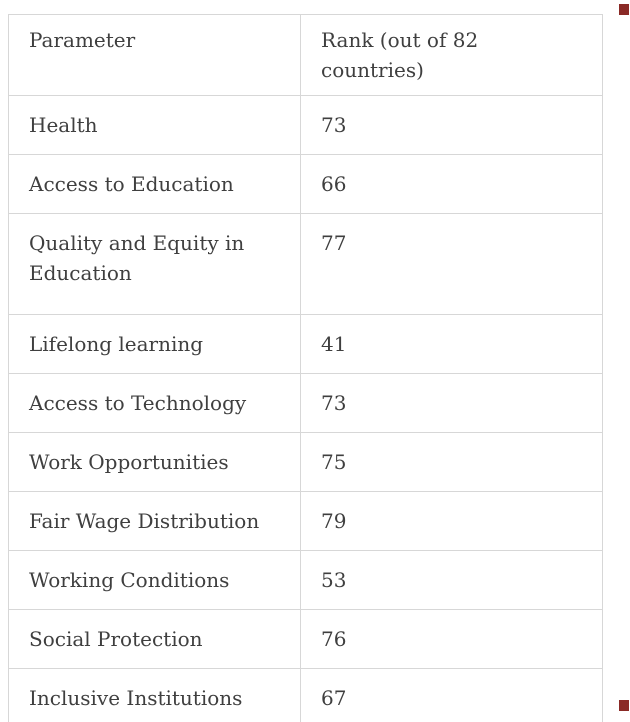 This screenshot has width=630, height=722. I want to click on cell-parameter: Working Conditions, so click(154, 580).